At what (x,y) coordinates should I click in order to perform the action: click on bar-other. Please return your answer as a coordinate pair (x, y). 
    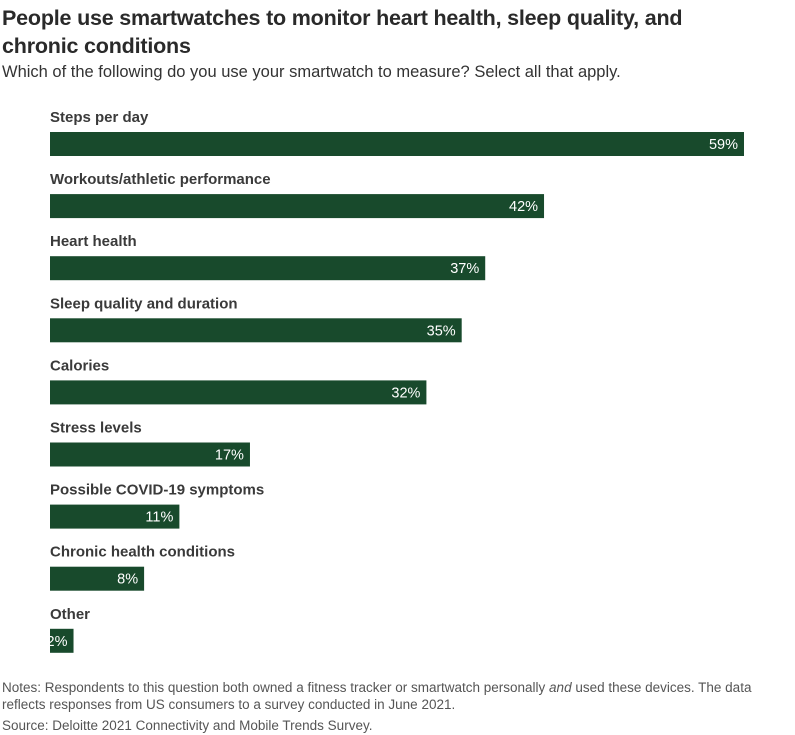
    Looking at the image, I should click on (62, 640).